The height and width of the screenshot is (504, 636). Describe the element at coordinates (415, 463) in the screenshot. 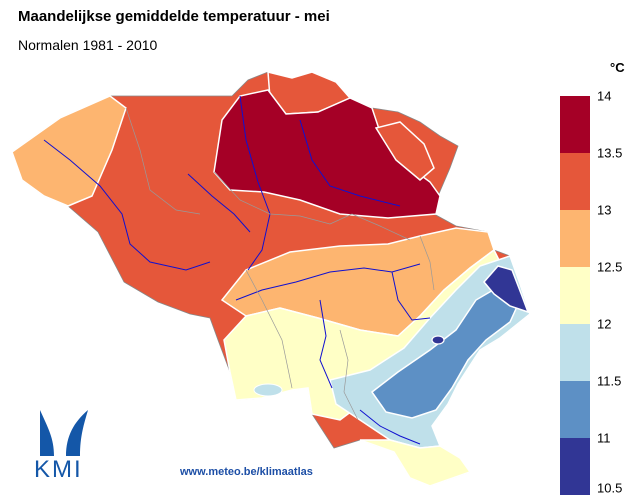

I see `region-south-strip` at that location.